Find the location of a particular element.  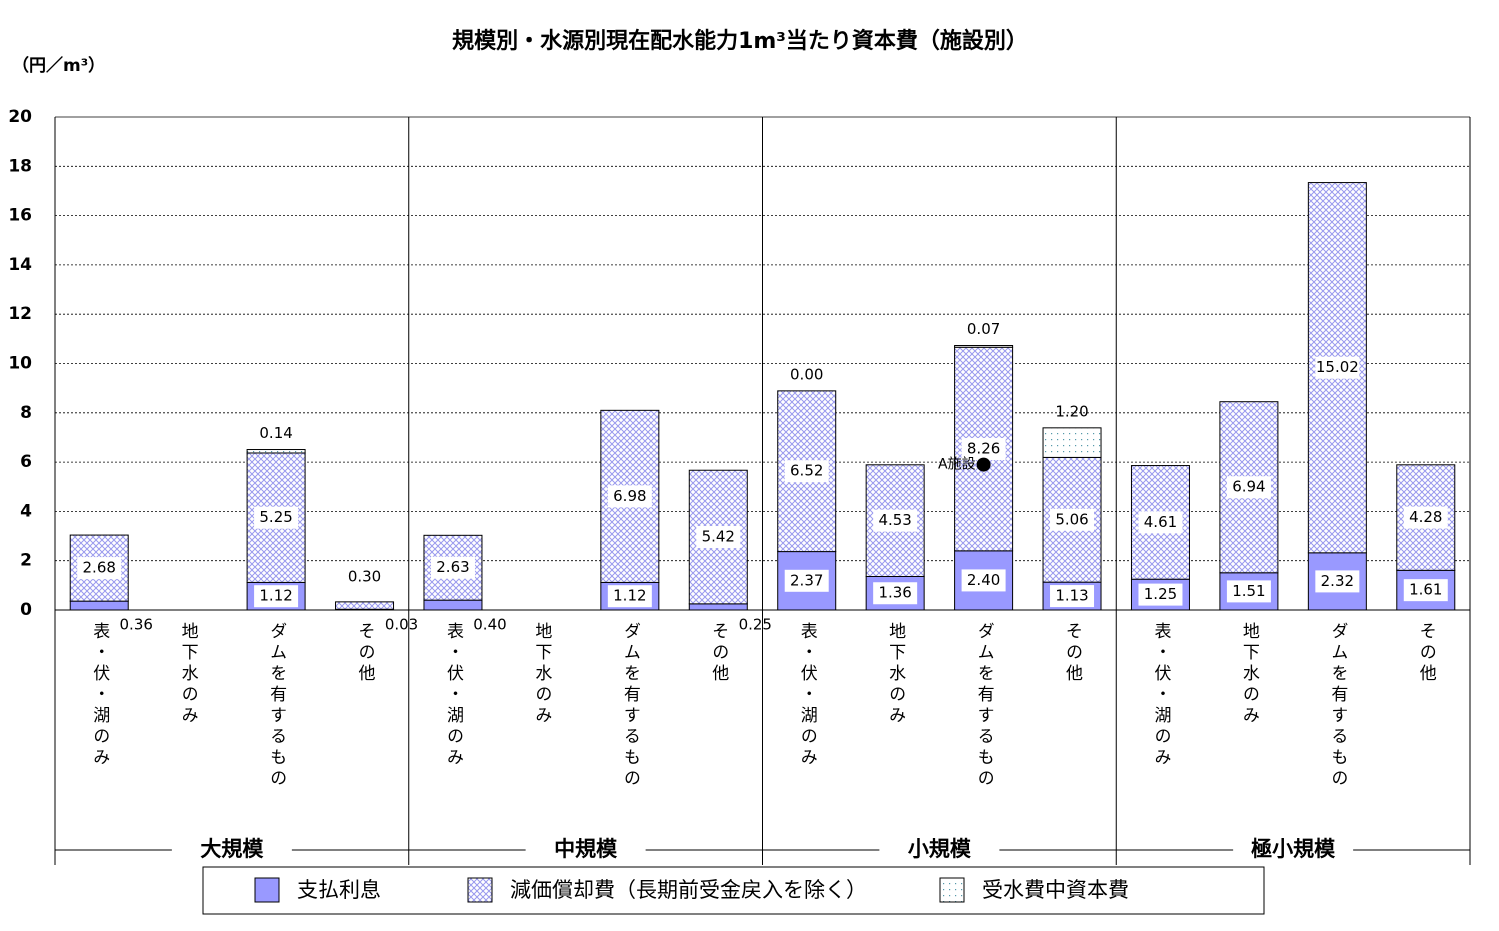

group-label: 極小規模 is located at coordinates (1293, 849).